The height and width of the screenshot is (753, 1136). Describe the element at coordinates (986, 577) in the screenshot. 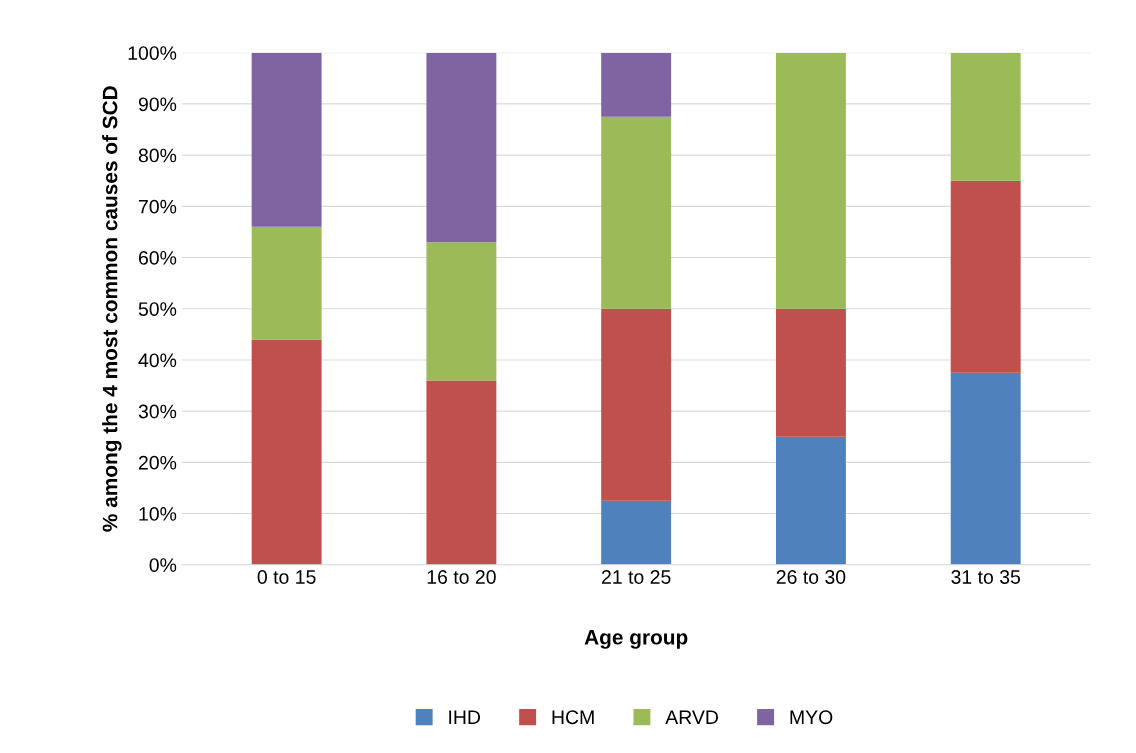

I see `x-tick-label: 31 to 35` at that location.